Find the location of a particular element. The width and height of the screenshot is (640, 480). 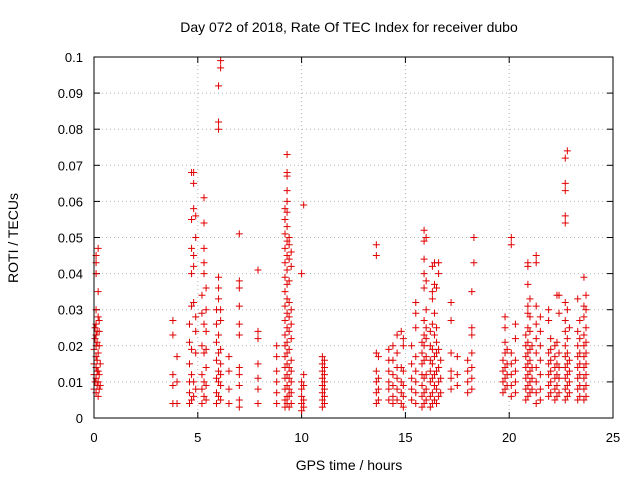

x-tick-label: 20 is located at coordinates (509, 437).